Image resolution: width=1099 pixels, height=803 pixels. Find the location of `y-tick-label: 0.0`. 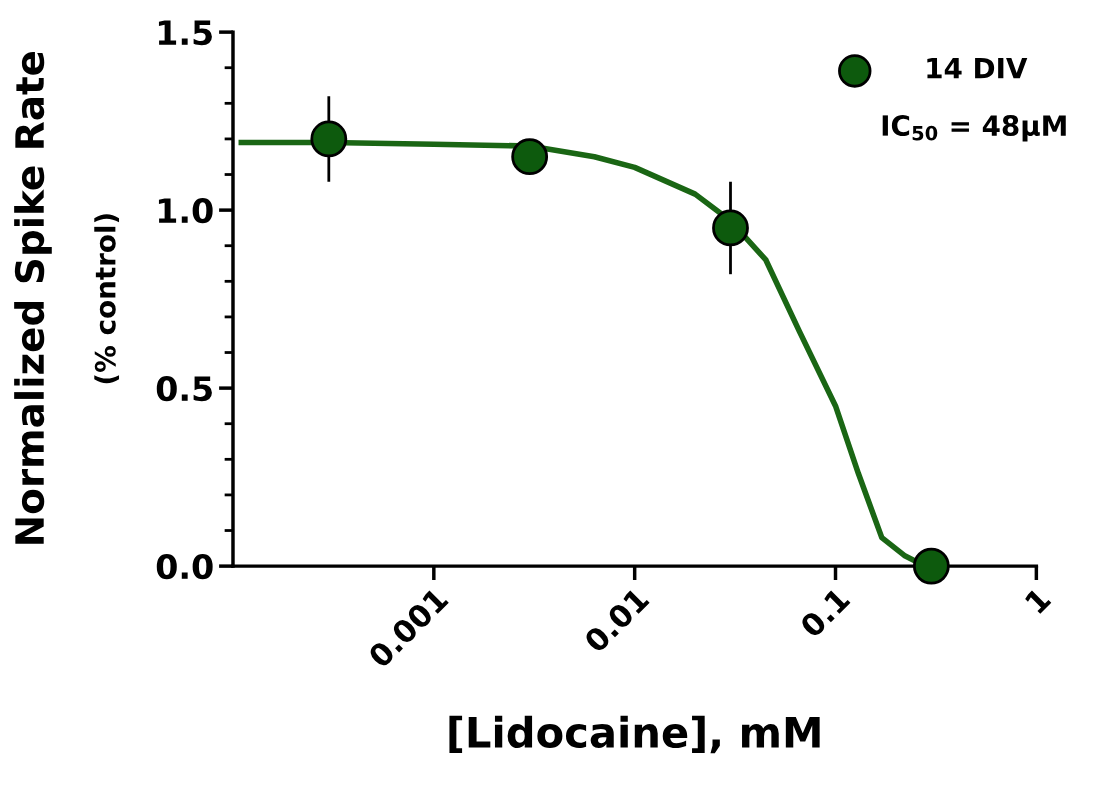

y-tick-label: 0.0 is located at coordinates (184, 567).